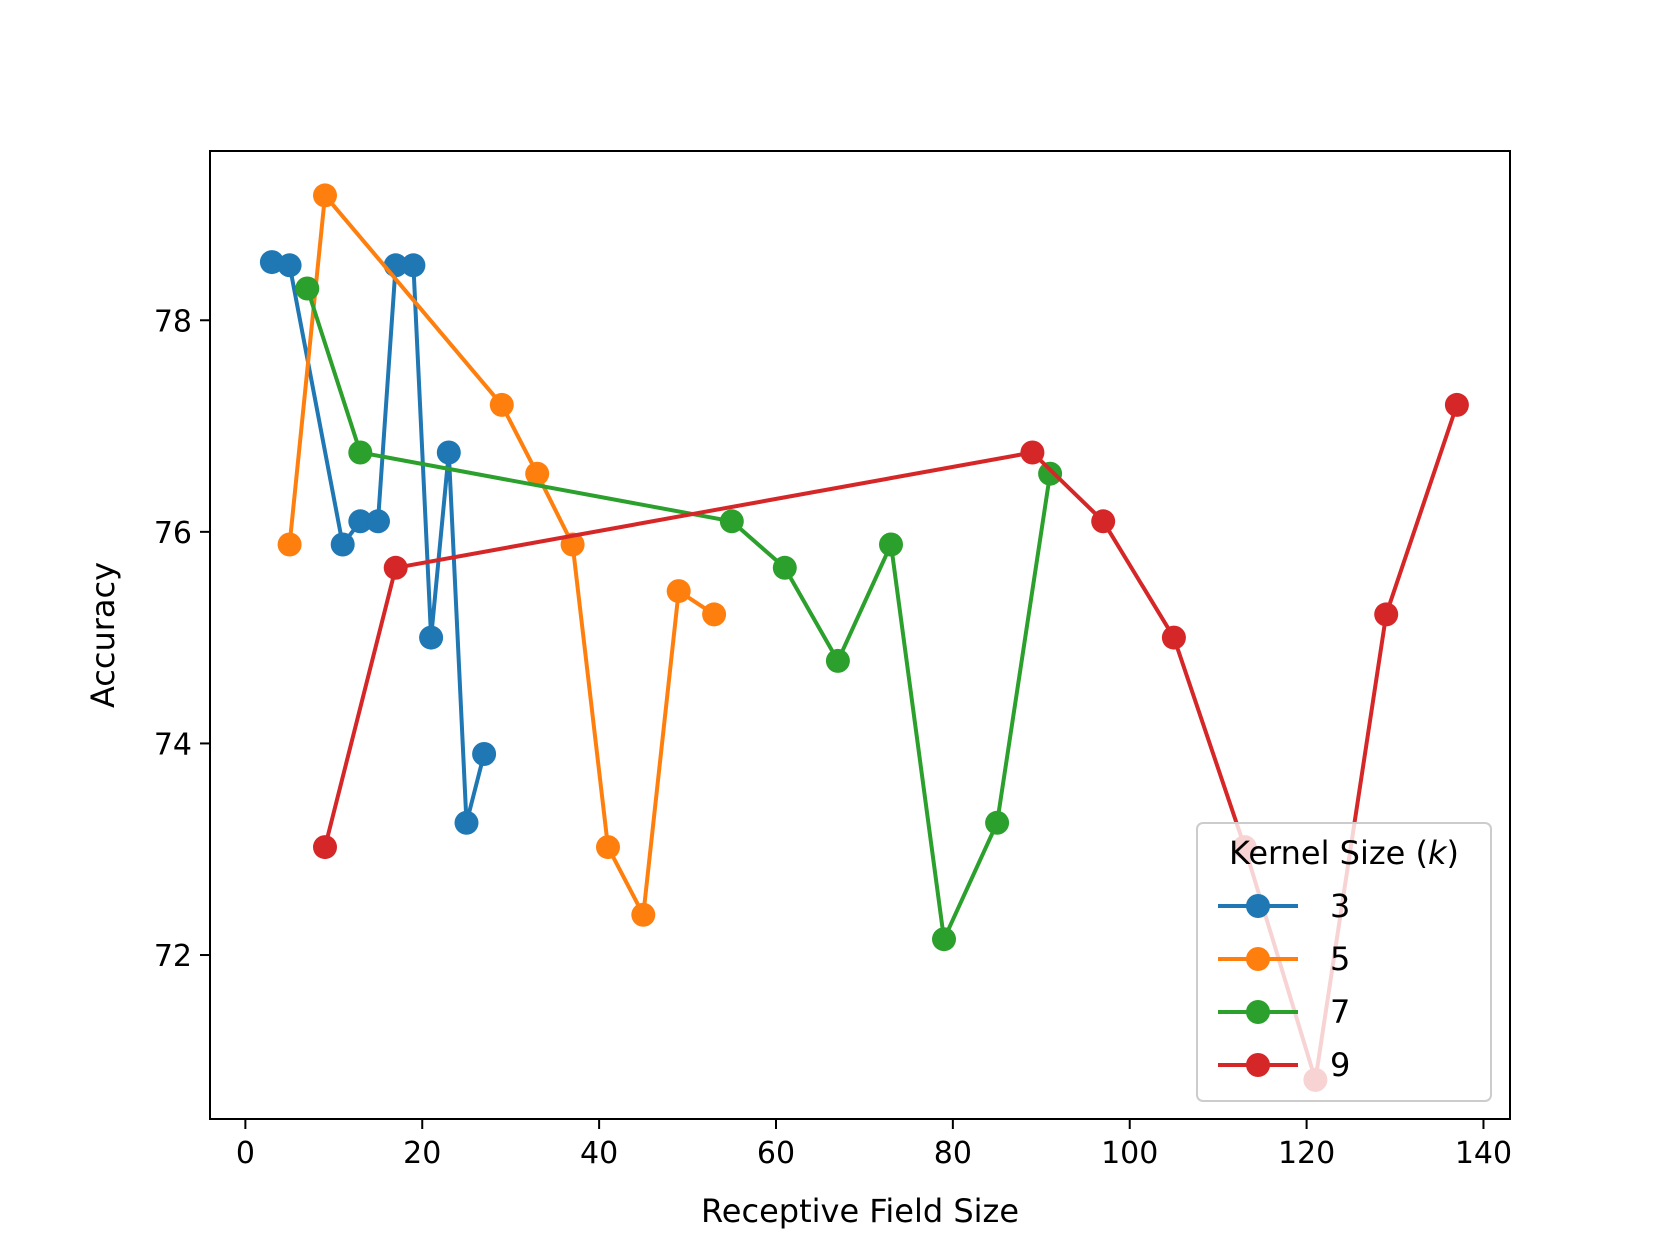 This screenshot has height=1245, width=1660. Describe the element at coordinates (173, 956) in the screenshot. I see `y-tick-label-72: 72` at that location.